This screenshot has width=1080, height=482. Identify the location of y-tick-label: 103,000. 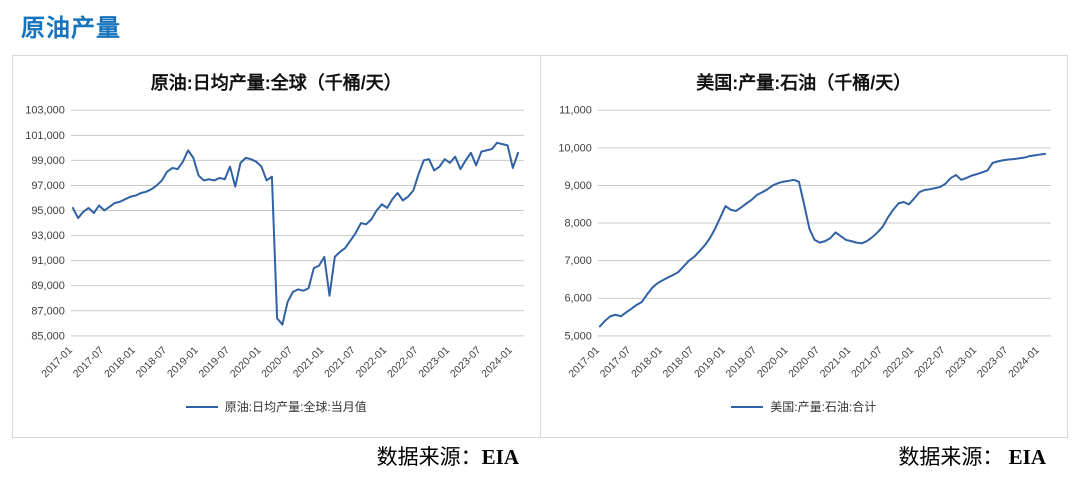
(45, 111).